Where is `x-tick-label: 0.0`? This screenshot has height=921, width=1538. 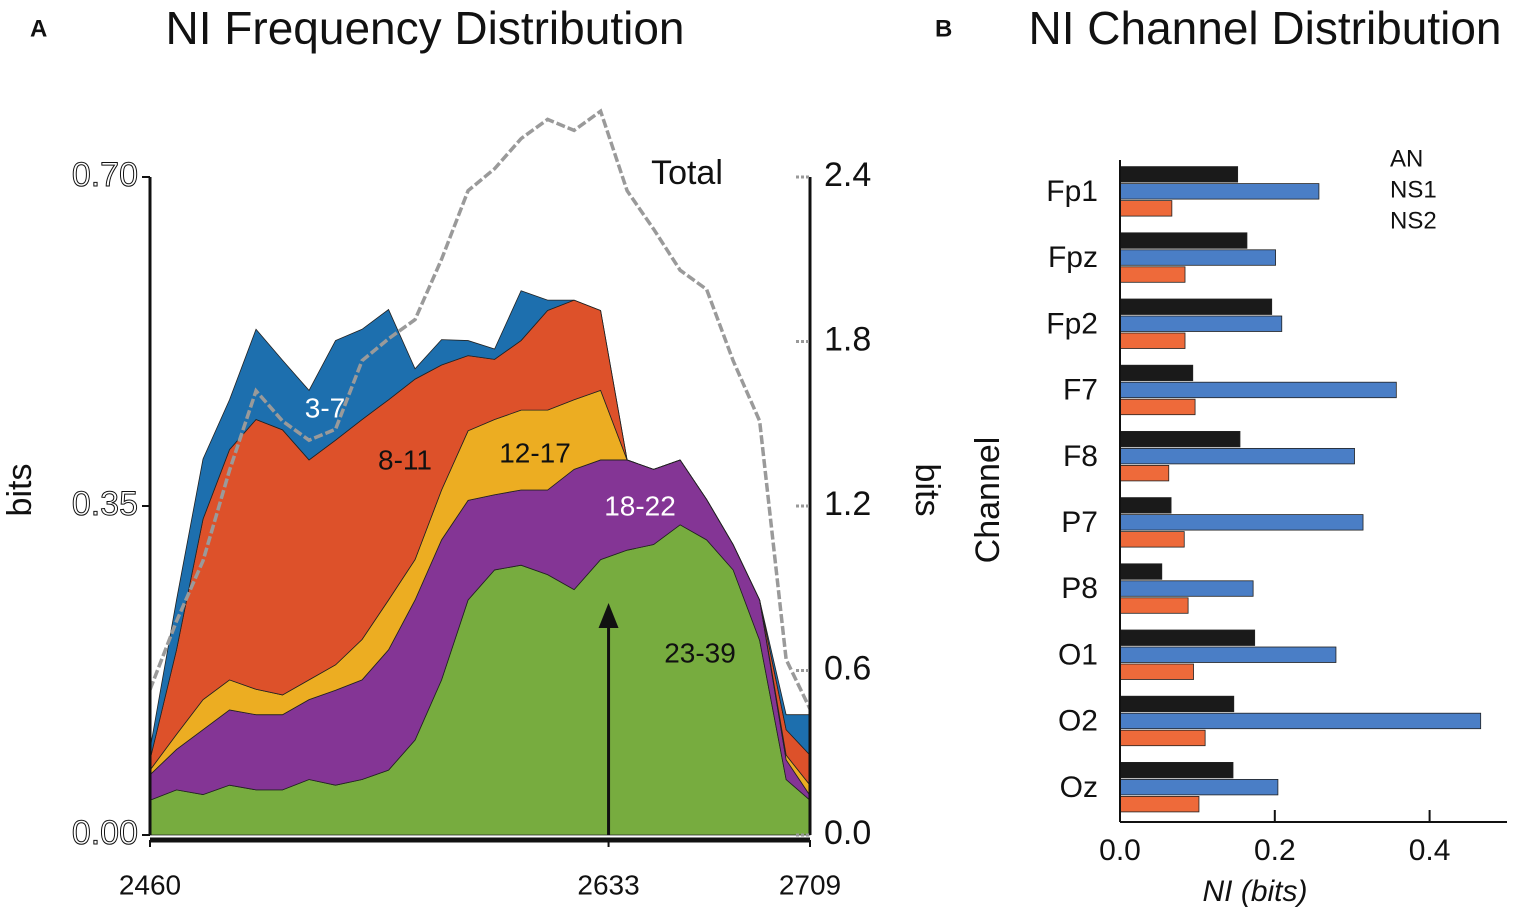
x-tick-label: 0.0 is located at coordinates (1120, 850).